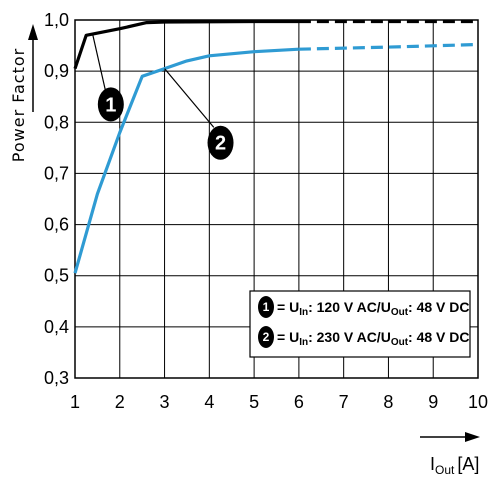 Image resolution: width=500 pixels, height=500 pixels. Describe the element at coordinates (33, 32) in the screenshot. I see `y-axis-arrow-head` at that location.